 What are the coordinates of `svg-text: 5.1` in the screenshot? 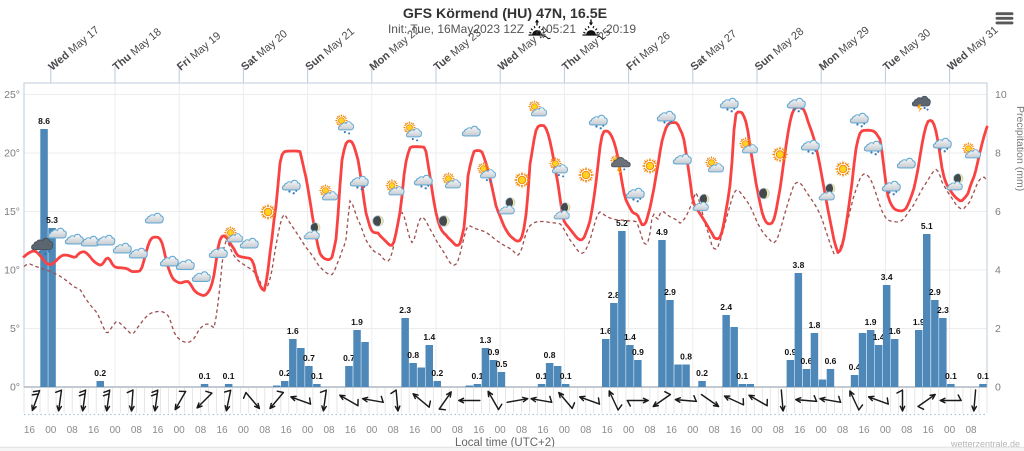 It's located at (927, 226).